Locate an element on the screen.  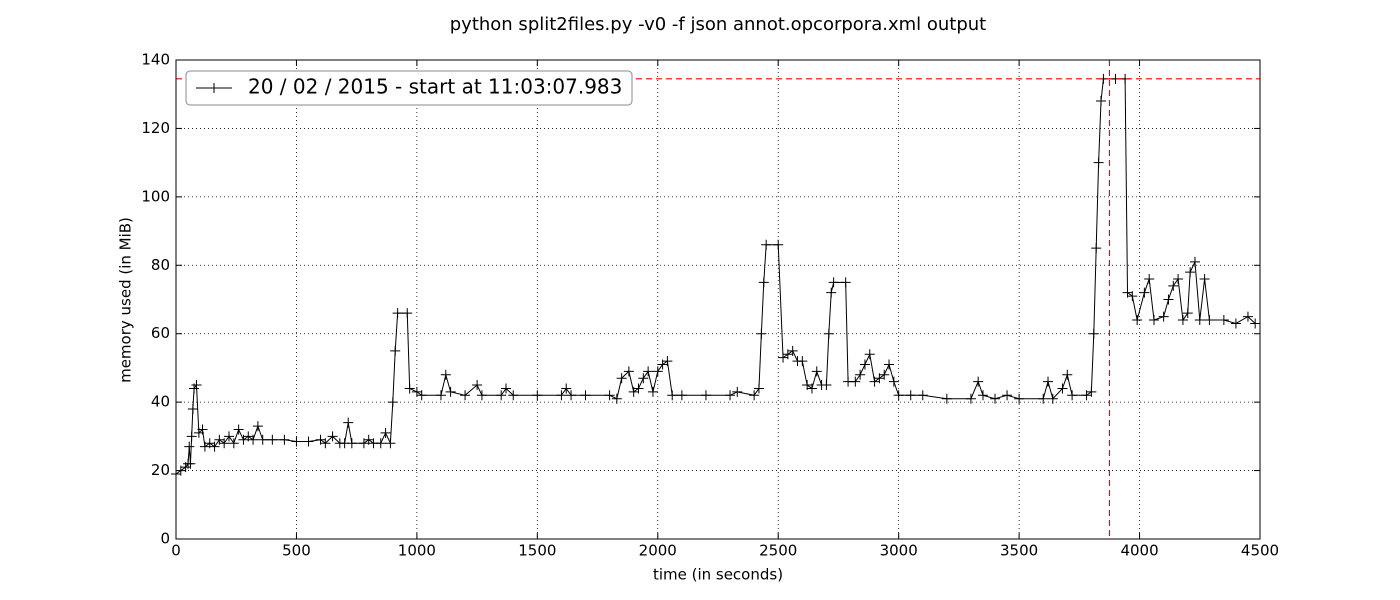
x-tick-label: 3000 is located at coordinates (899, 551).